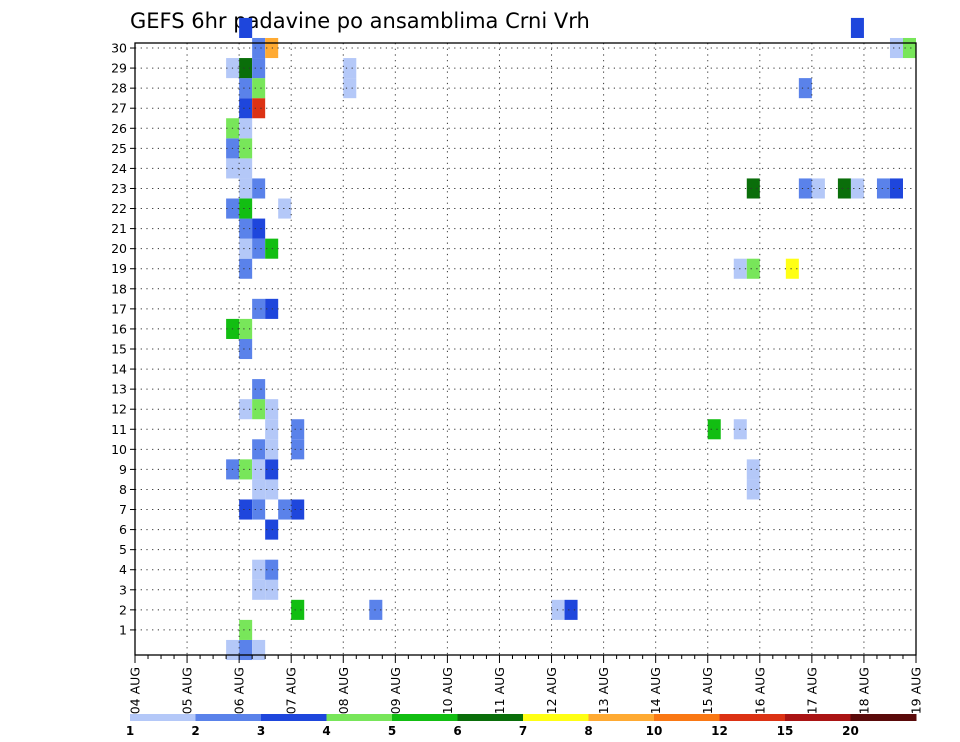  I want to click on colorbar-tick-label: 10, so click(654, 731).